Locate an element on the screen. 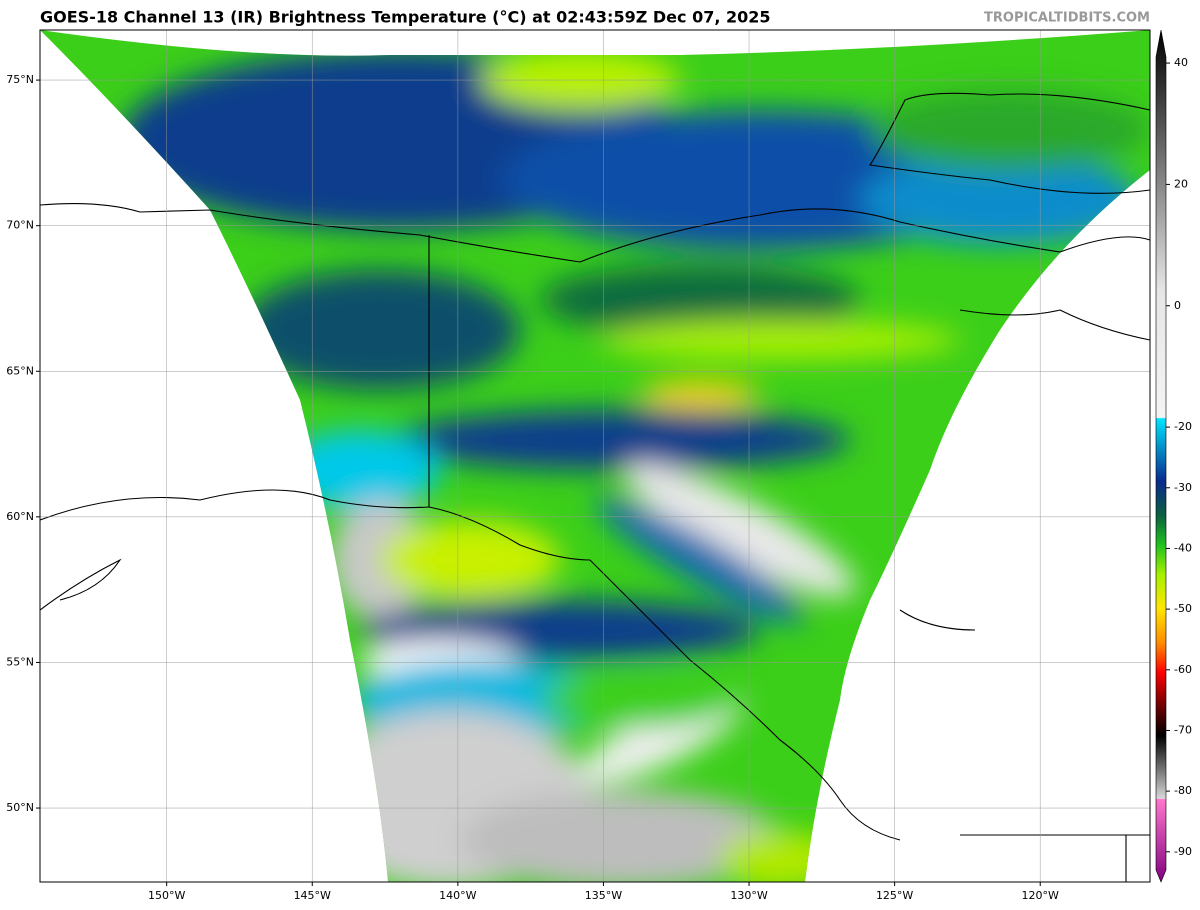 This screenshot has height=910, width=1200. watermark: TROPICALTIDBITS.COM is located at coordinates (1067, 18).